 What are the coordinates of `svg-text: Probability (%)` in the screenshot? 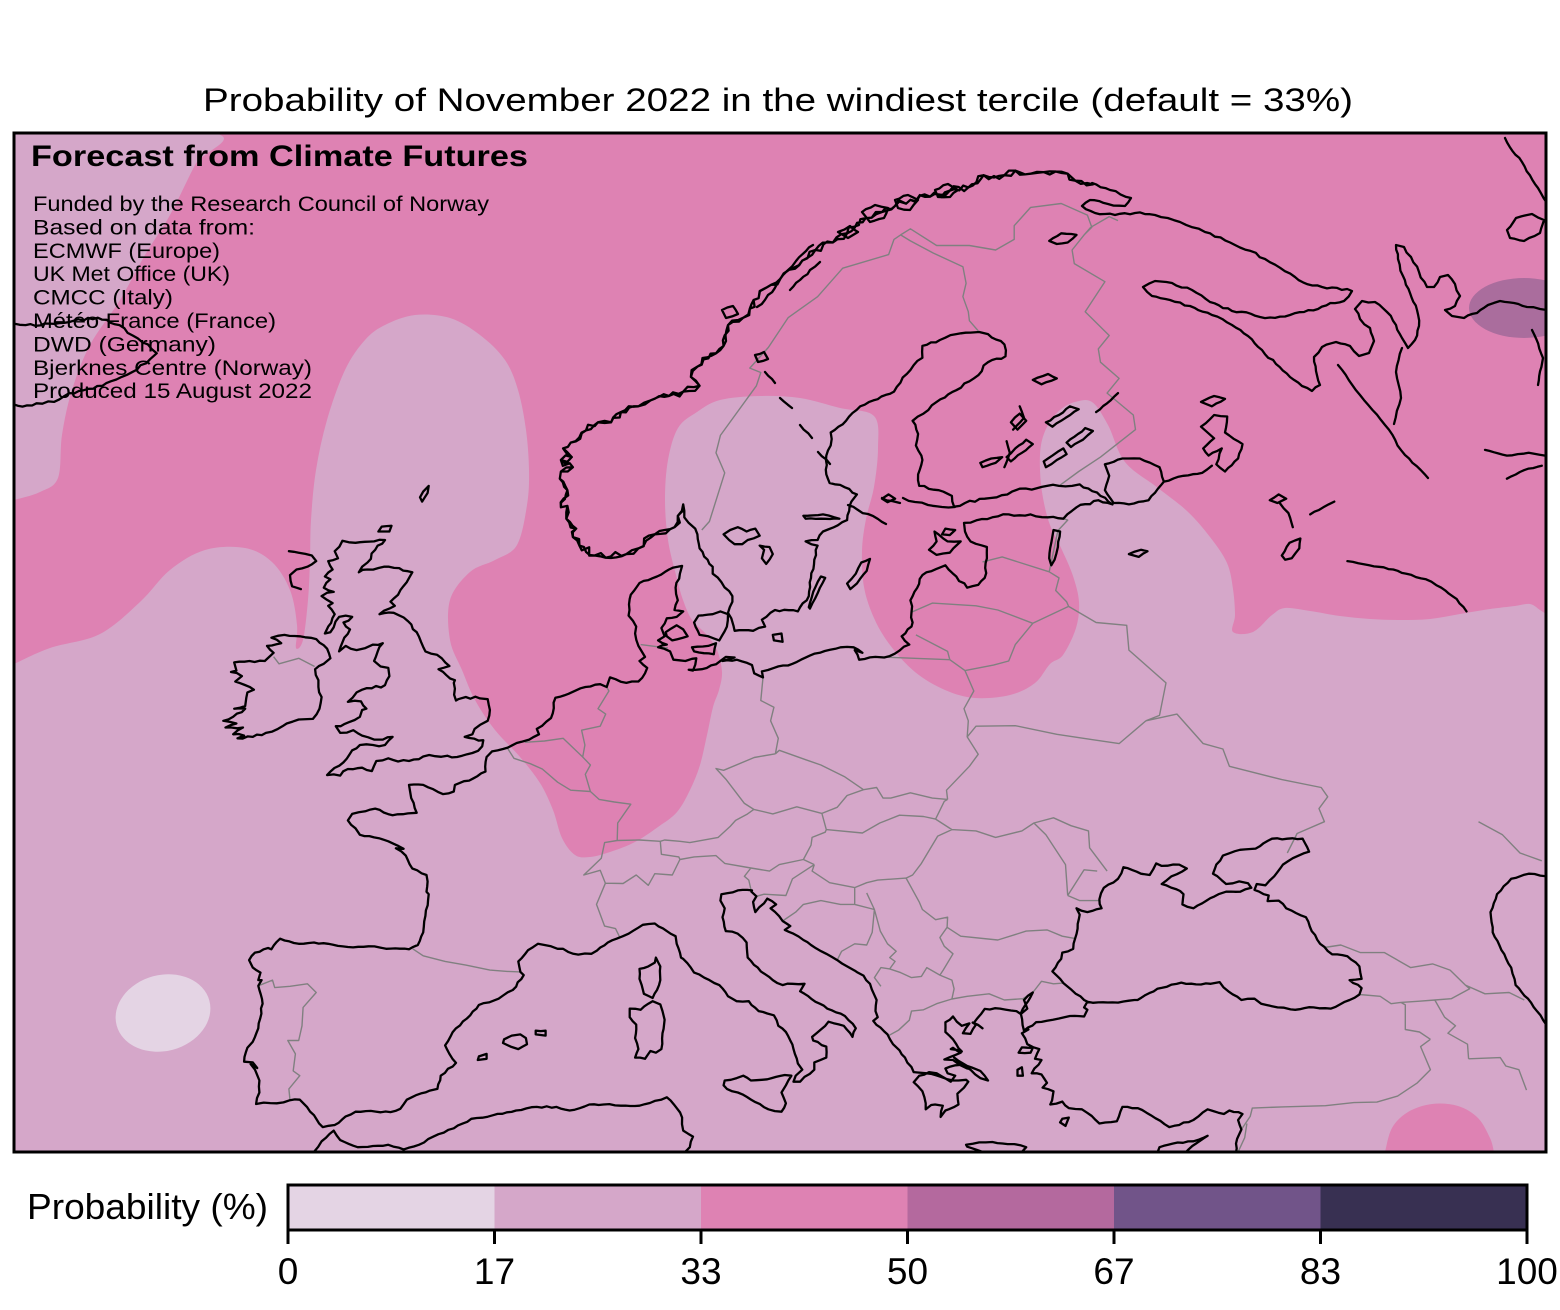 It's located at (147, 1206).